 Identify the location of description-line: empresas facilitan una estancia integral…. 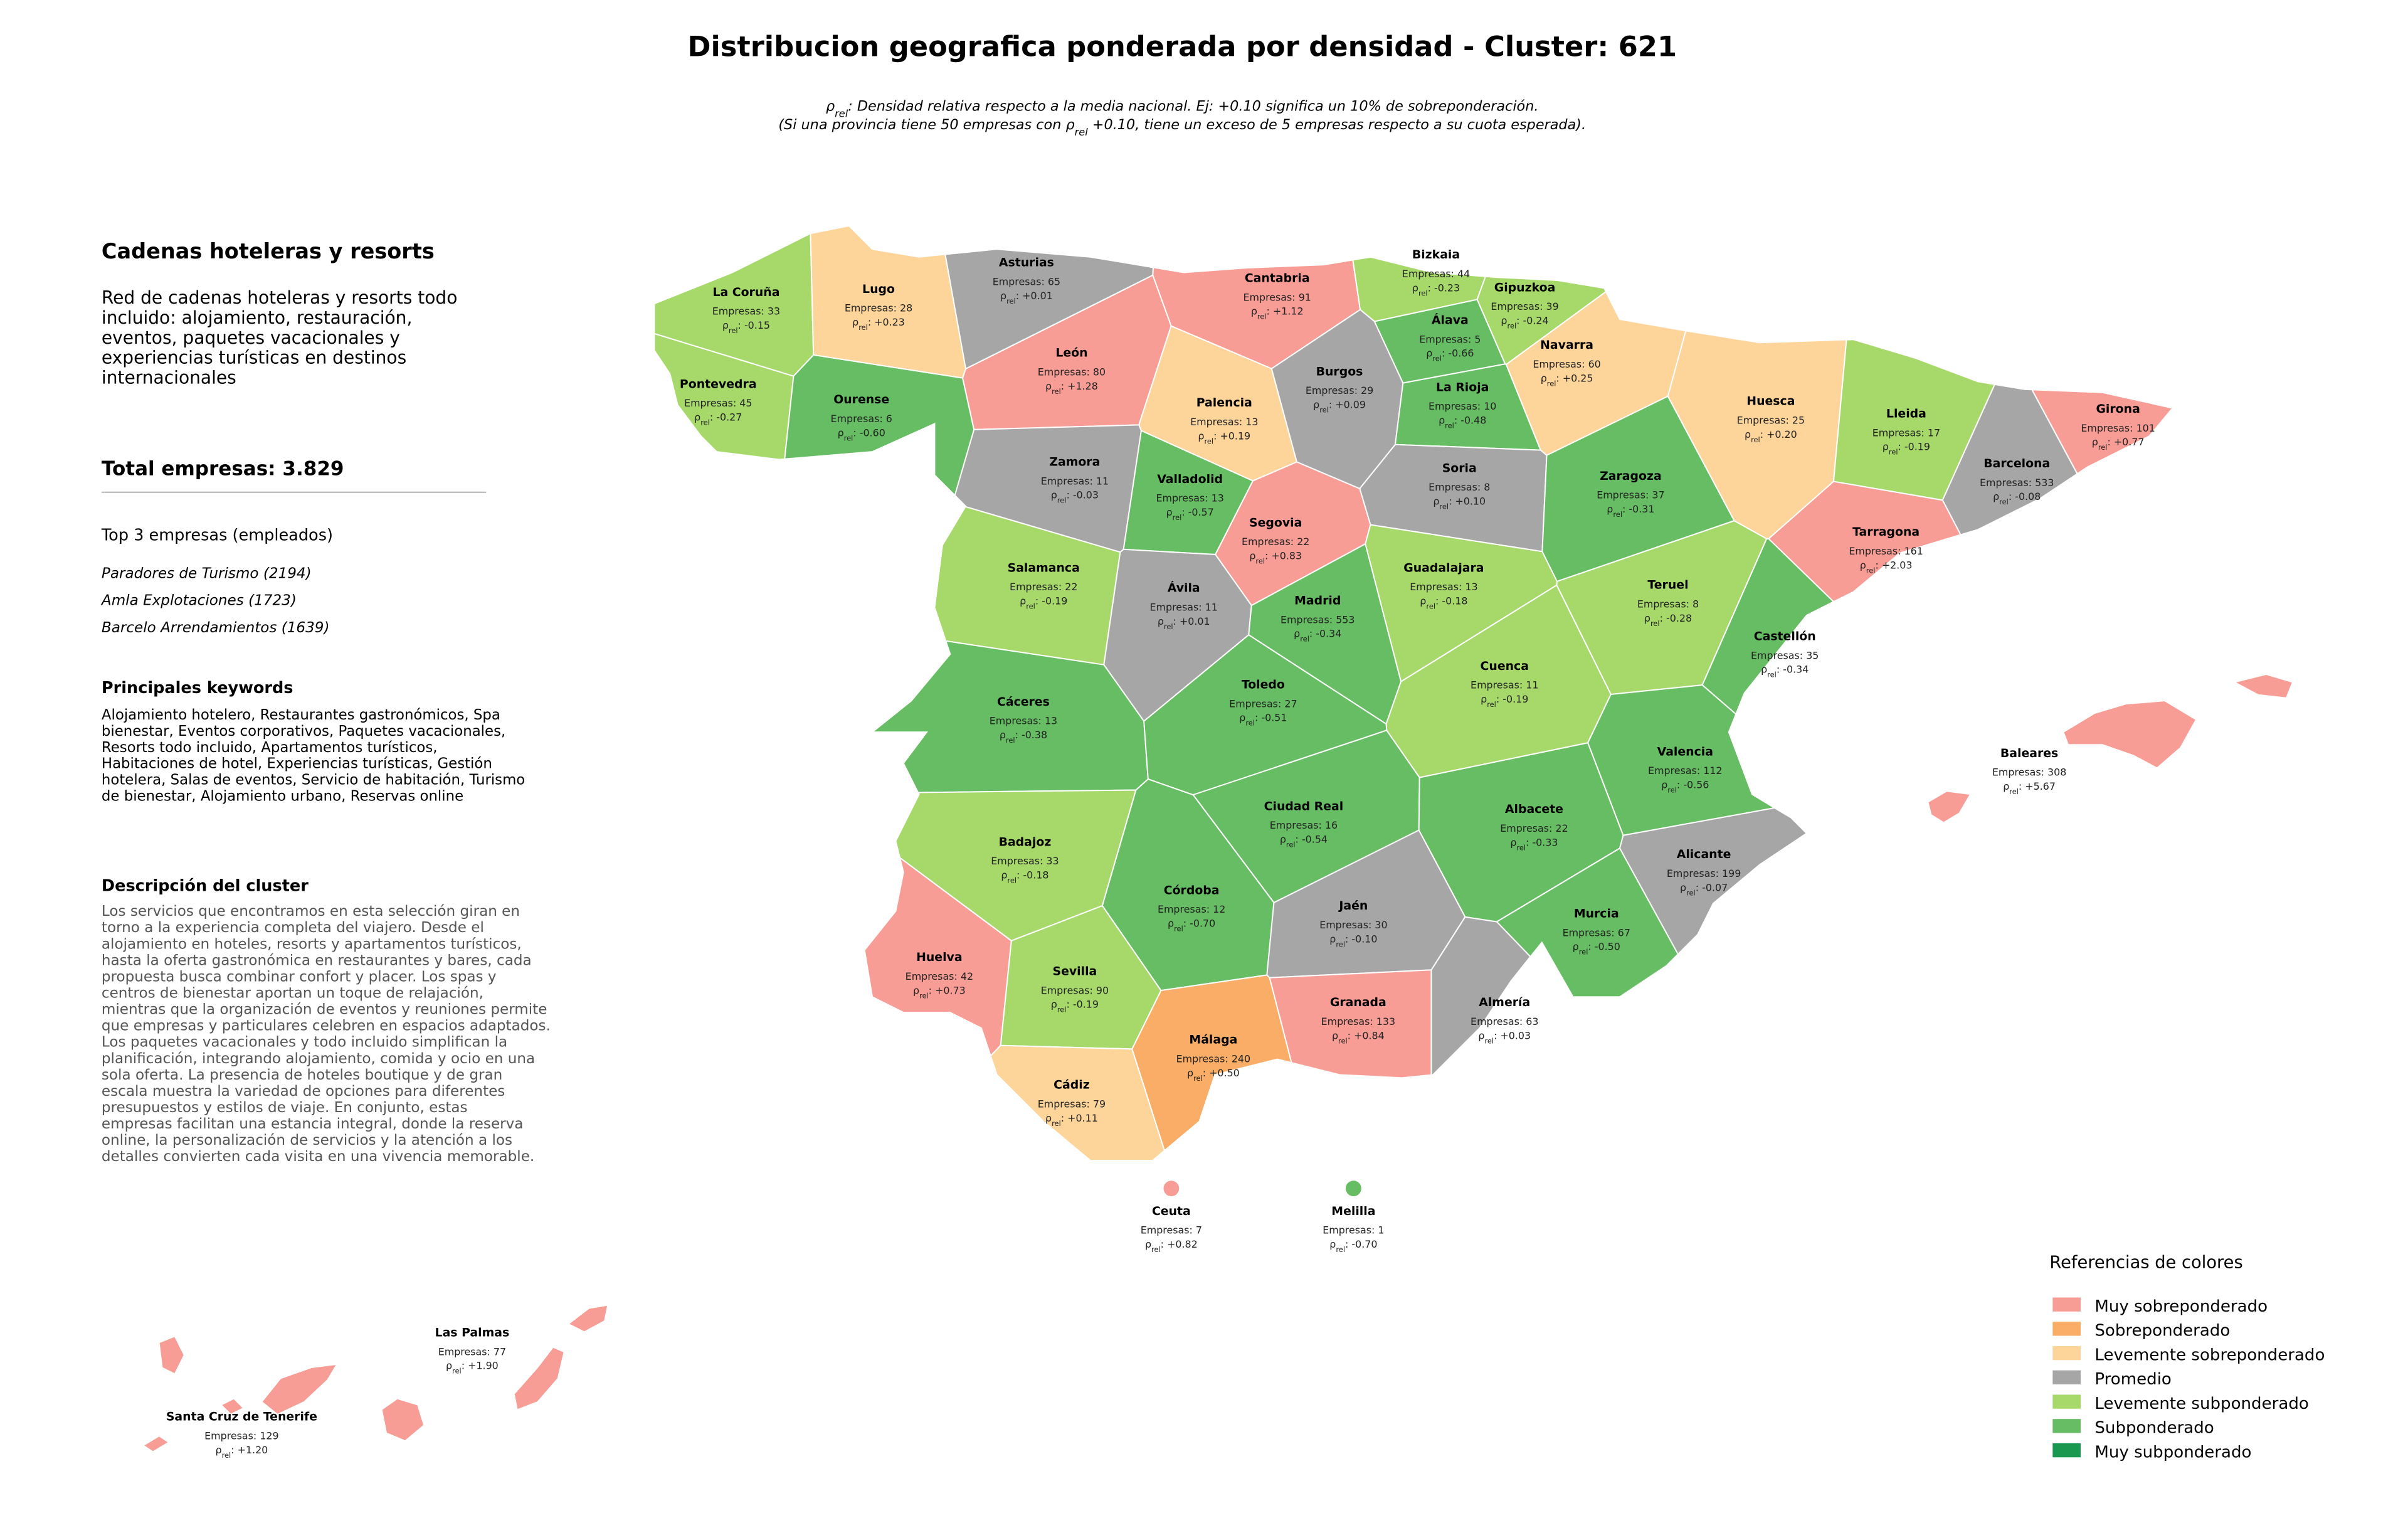
(313, 1124).